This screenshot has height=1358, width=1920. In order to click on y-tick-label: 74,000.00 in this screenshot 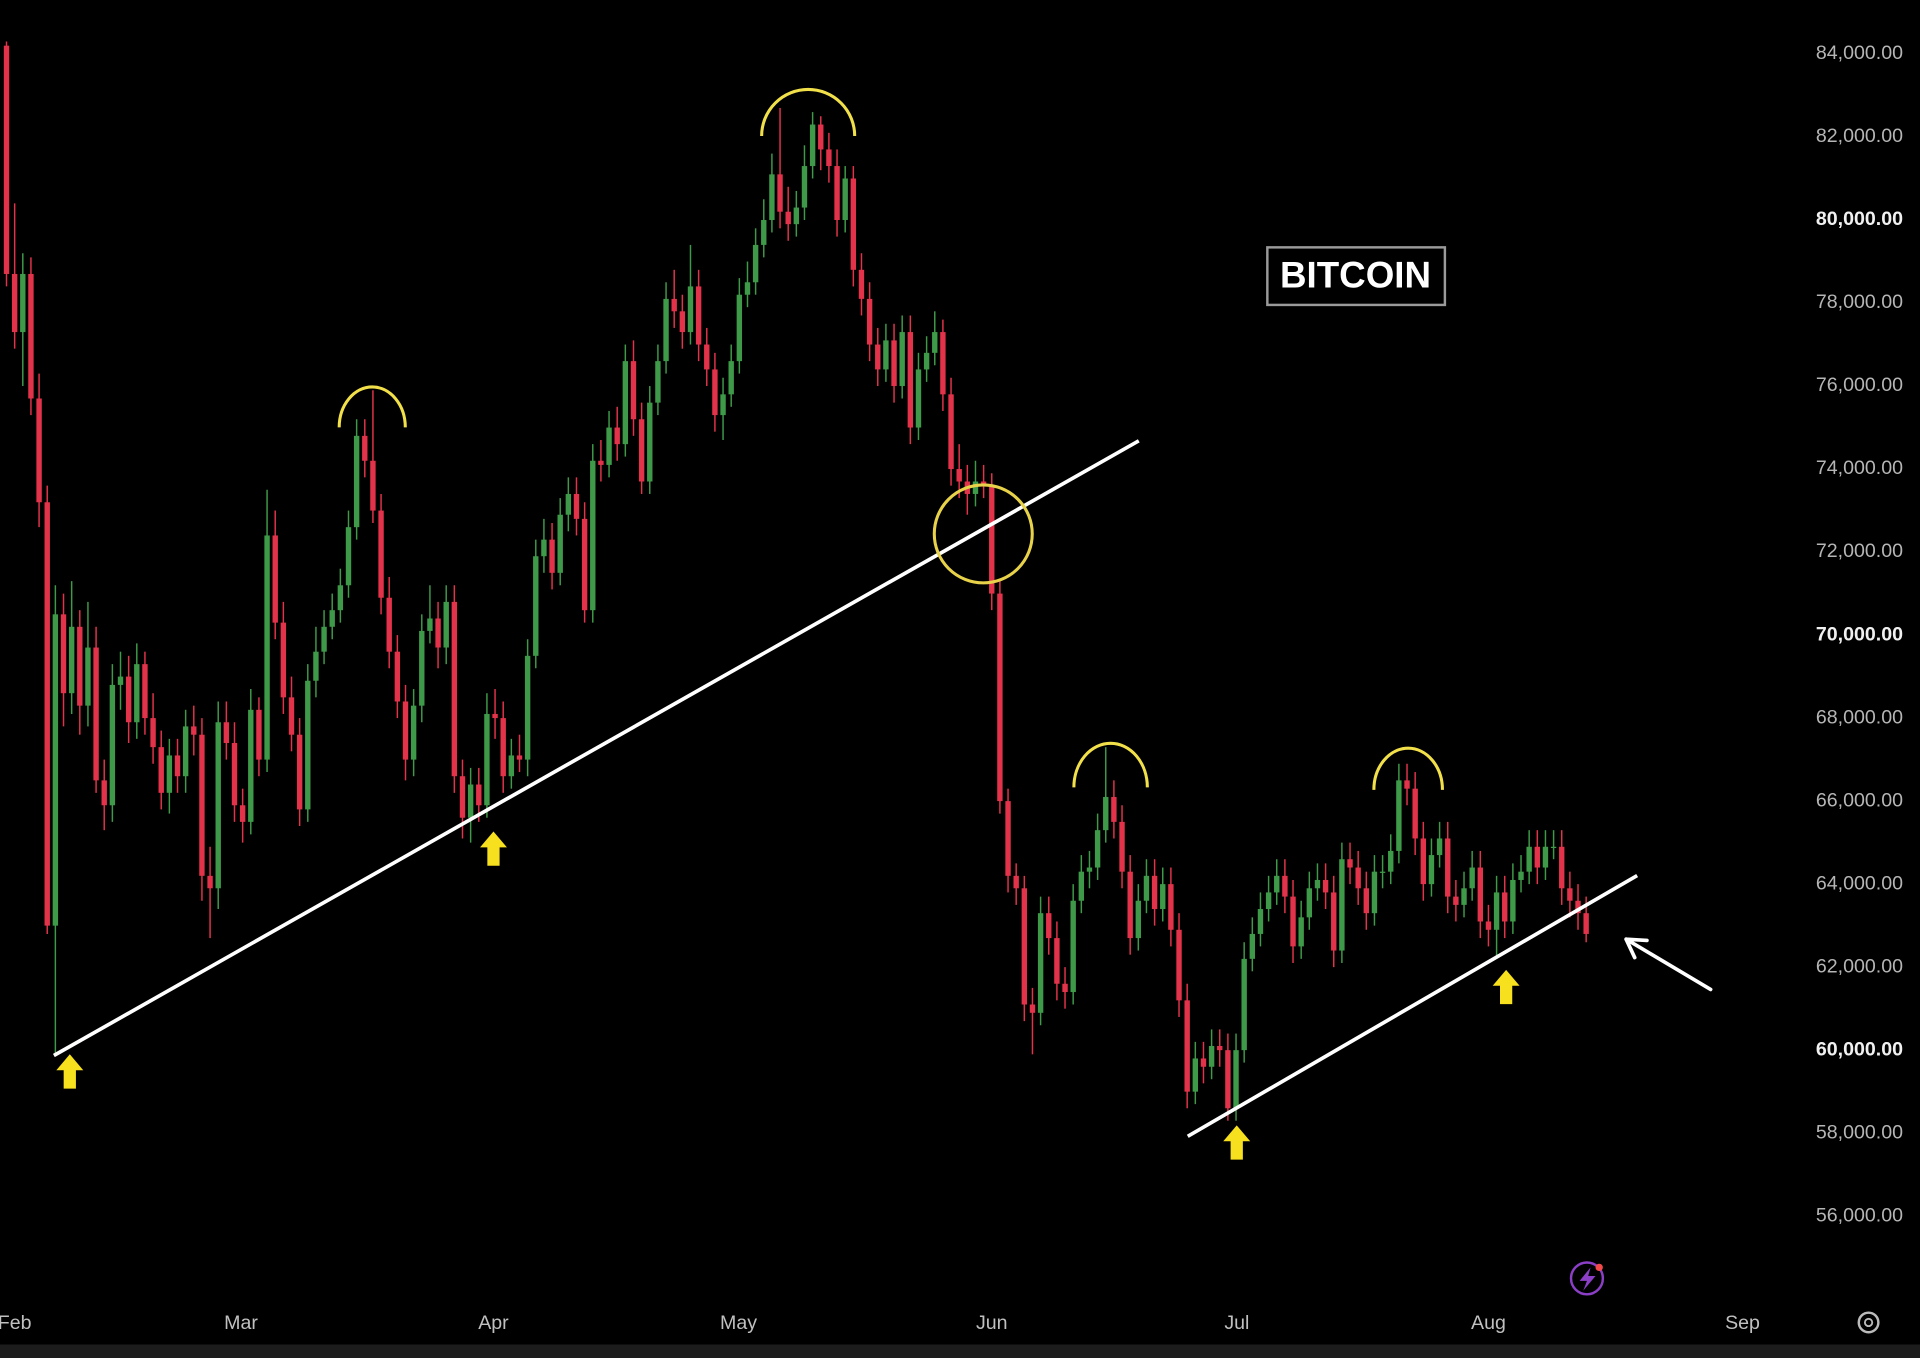, I will do `click(1859, 468)`.